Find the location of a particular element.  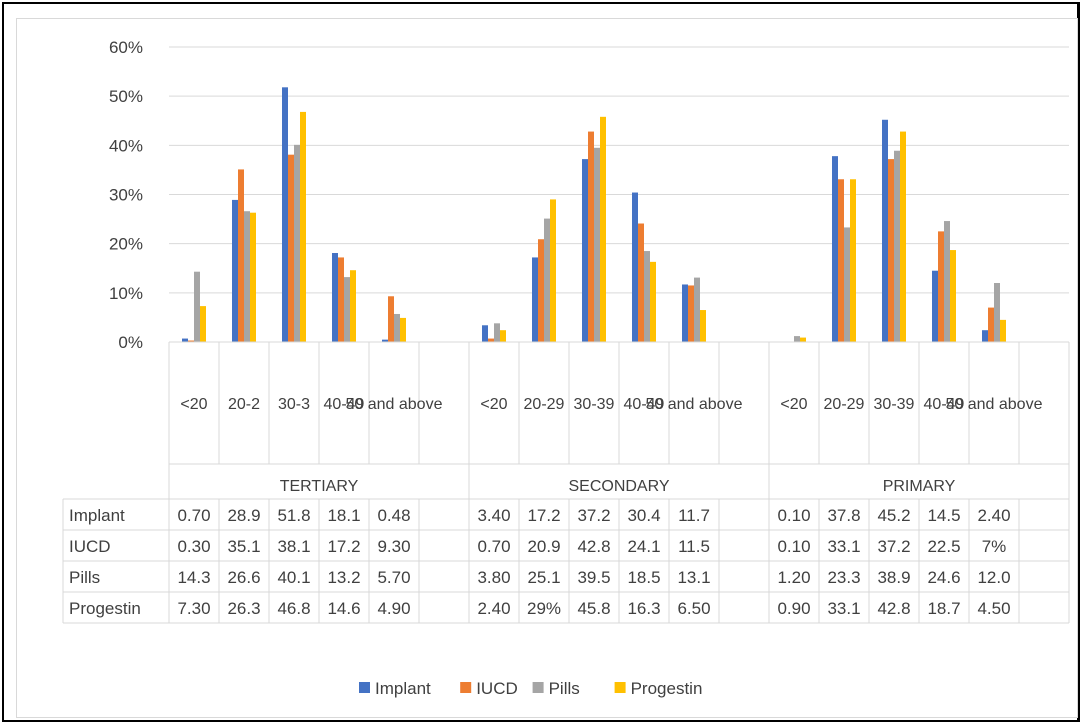

table-cell: 24.1 is located at coordinates (643, 546).